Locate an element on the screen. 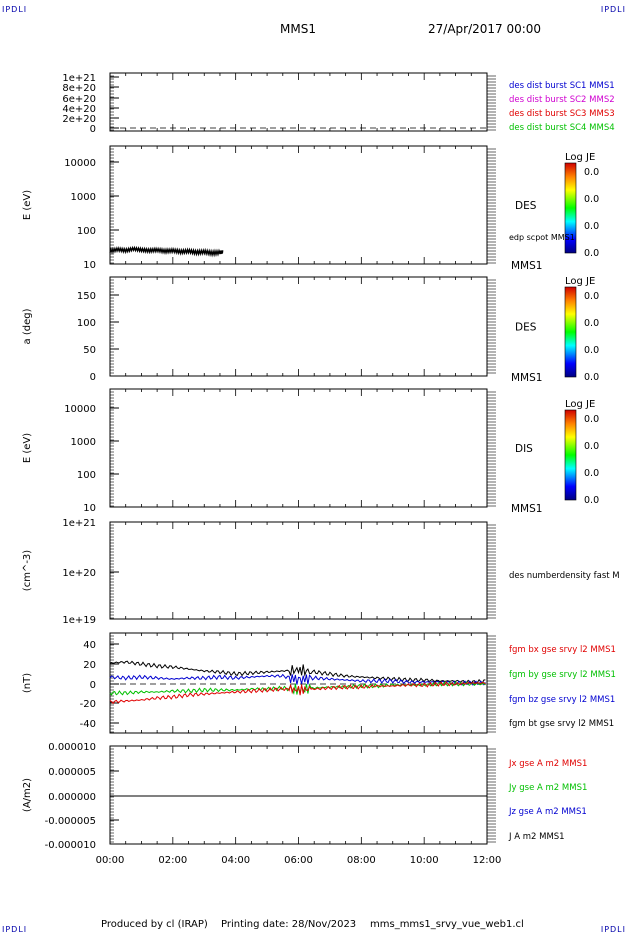  time-axis-label: 04:00 is located at coordinates (235, 860).